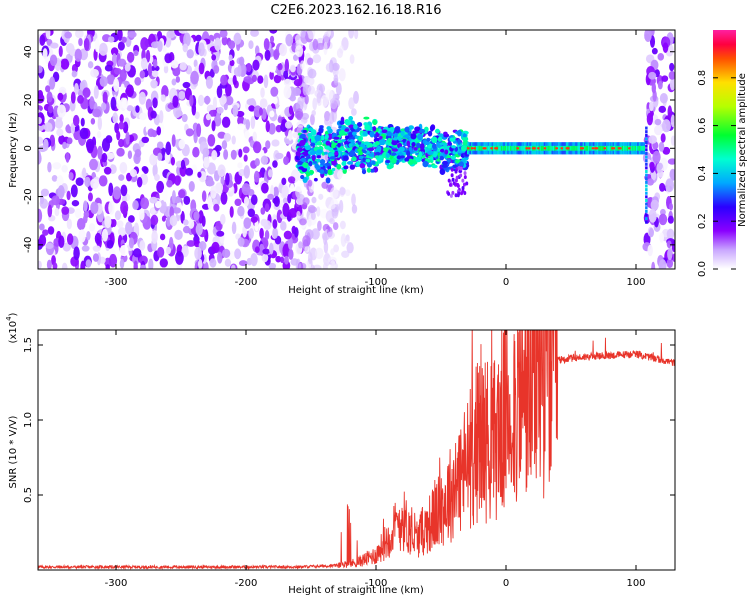 The height and width of the screenshot is (604, 750). I want to click on colorbar-tick-label: 0.8, so click(702, 78).